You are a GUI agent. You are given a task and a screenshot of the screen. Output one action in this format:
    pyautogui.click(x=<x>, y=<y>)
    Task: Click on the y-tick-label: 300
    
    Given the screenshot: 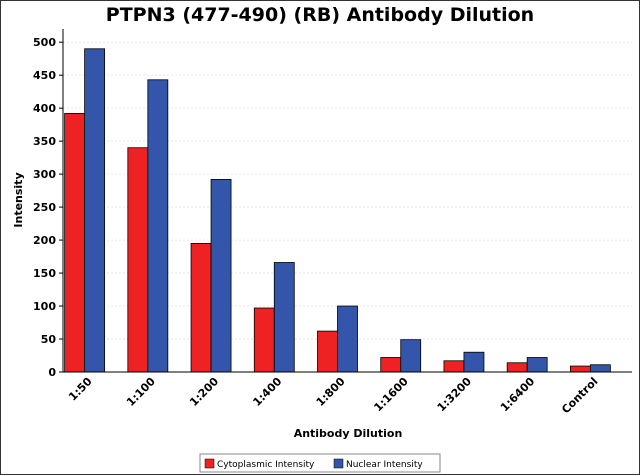 What is the action you would take?
    pyautogui.click(x=44, y=174)
    